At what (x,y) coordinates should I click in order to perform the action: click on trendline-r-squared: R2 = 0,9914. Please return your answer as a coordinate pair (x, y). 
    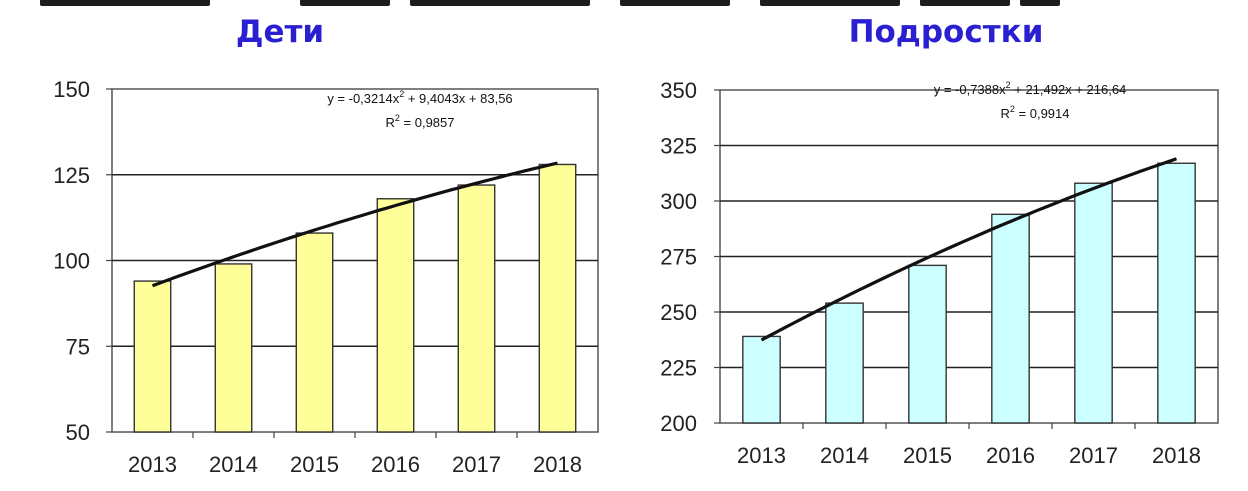
    Looking at the image, I should click on (1035, 112).